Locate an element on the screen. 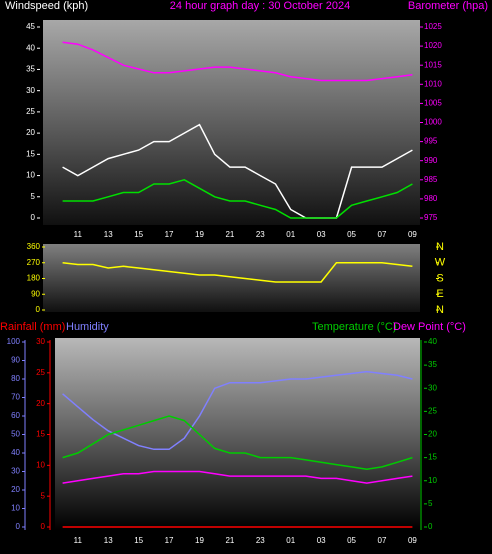 This screenshot has height=554, width=492. y2-axis-label: Barometer (hpa) is located at coordinates (448, 6).